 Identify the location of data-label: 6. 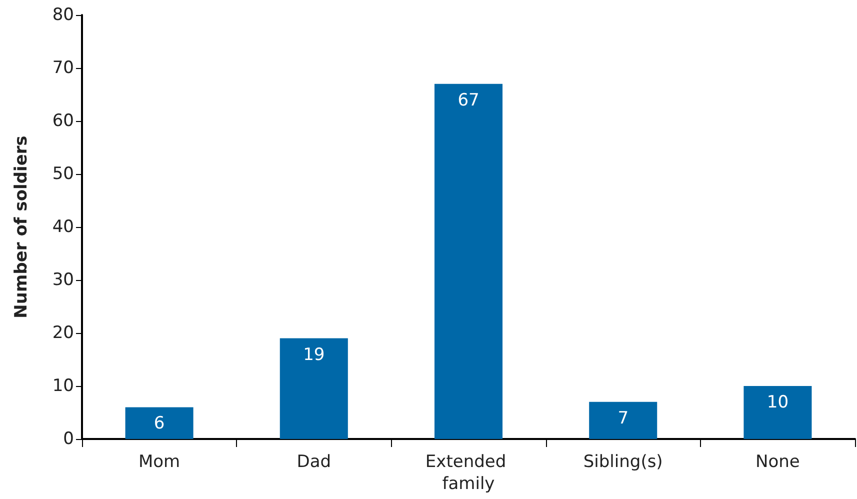
(159, 424).